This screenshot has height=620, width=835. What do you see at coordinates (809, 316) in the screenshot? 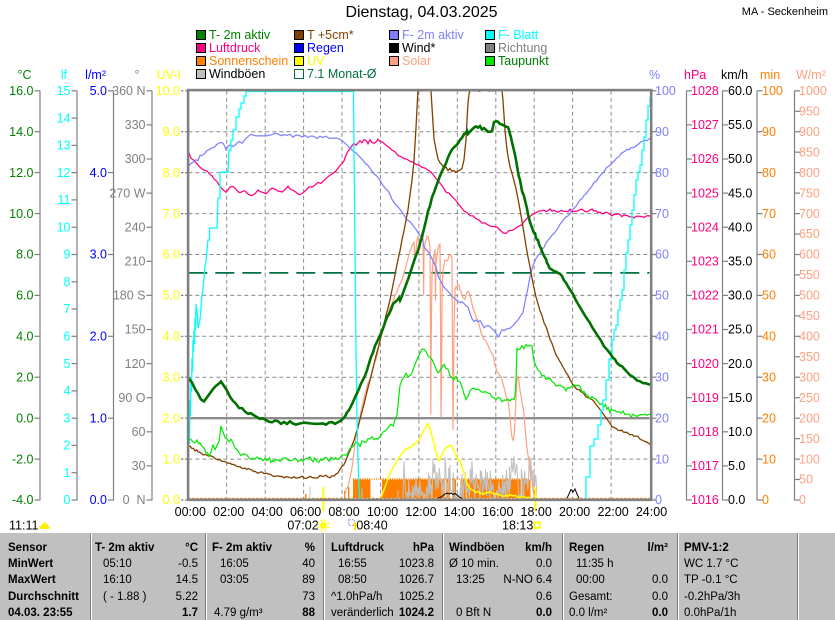
I see `svg-text: 450` at bounding box center [809, 316].